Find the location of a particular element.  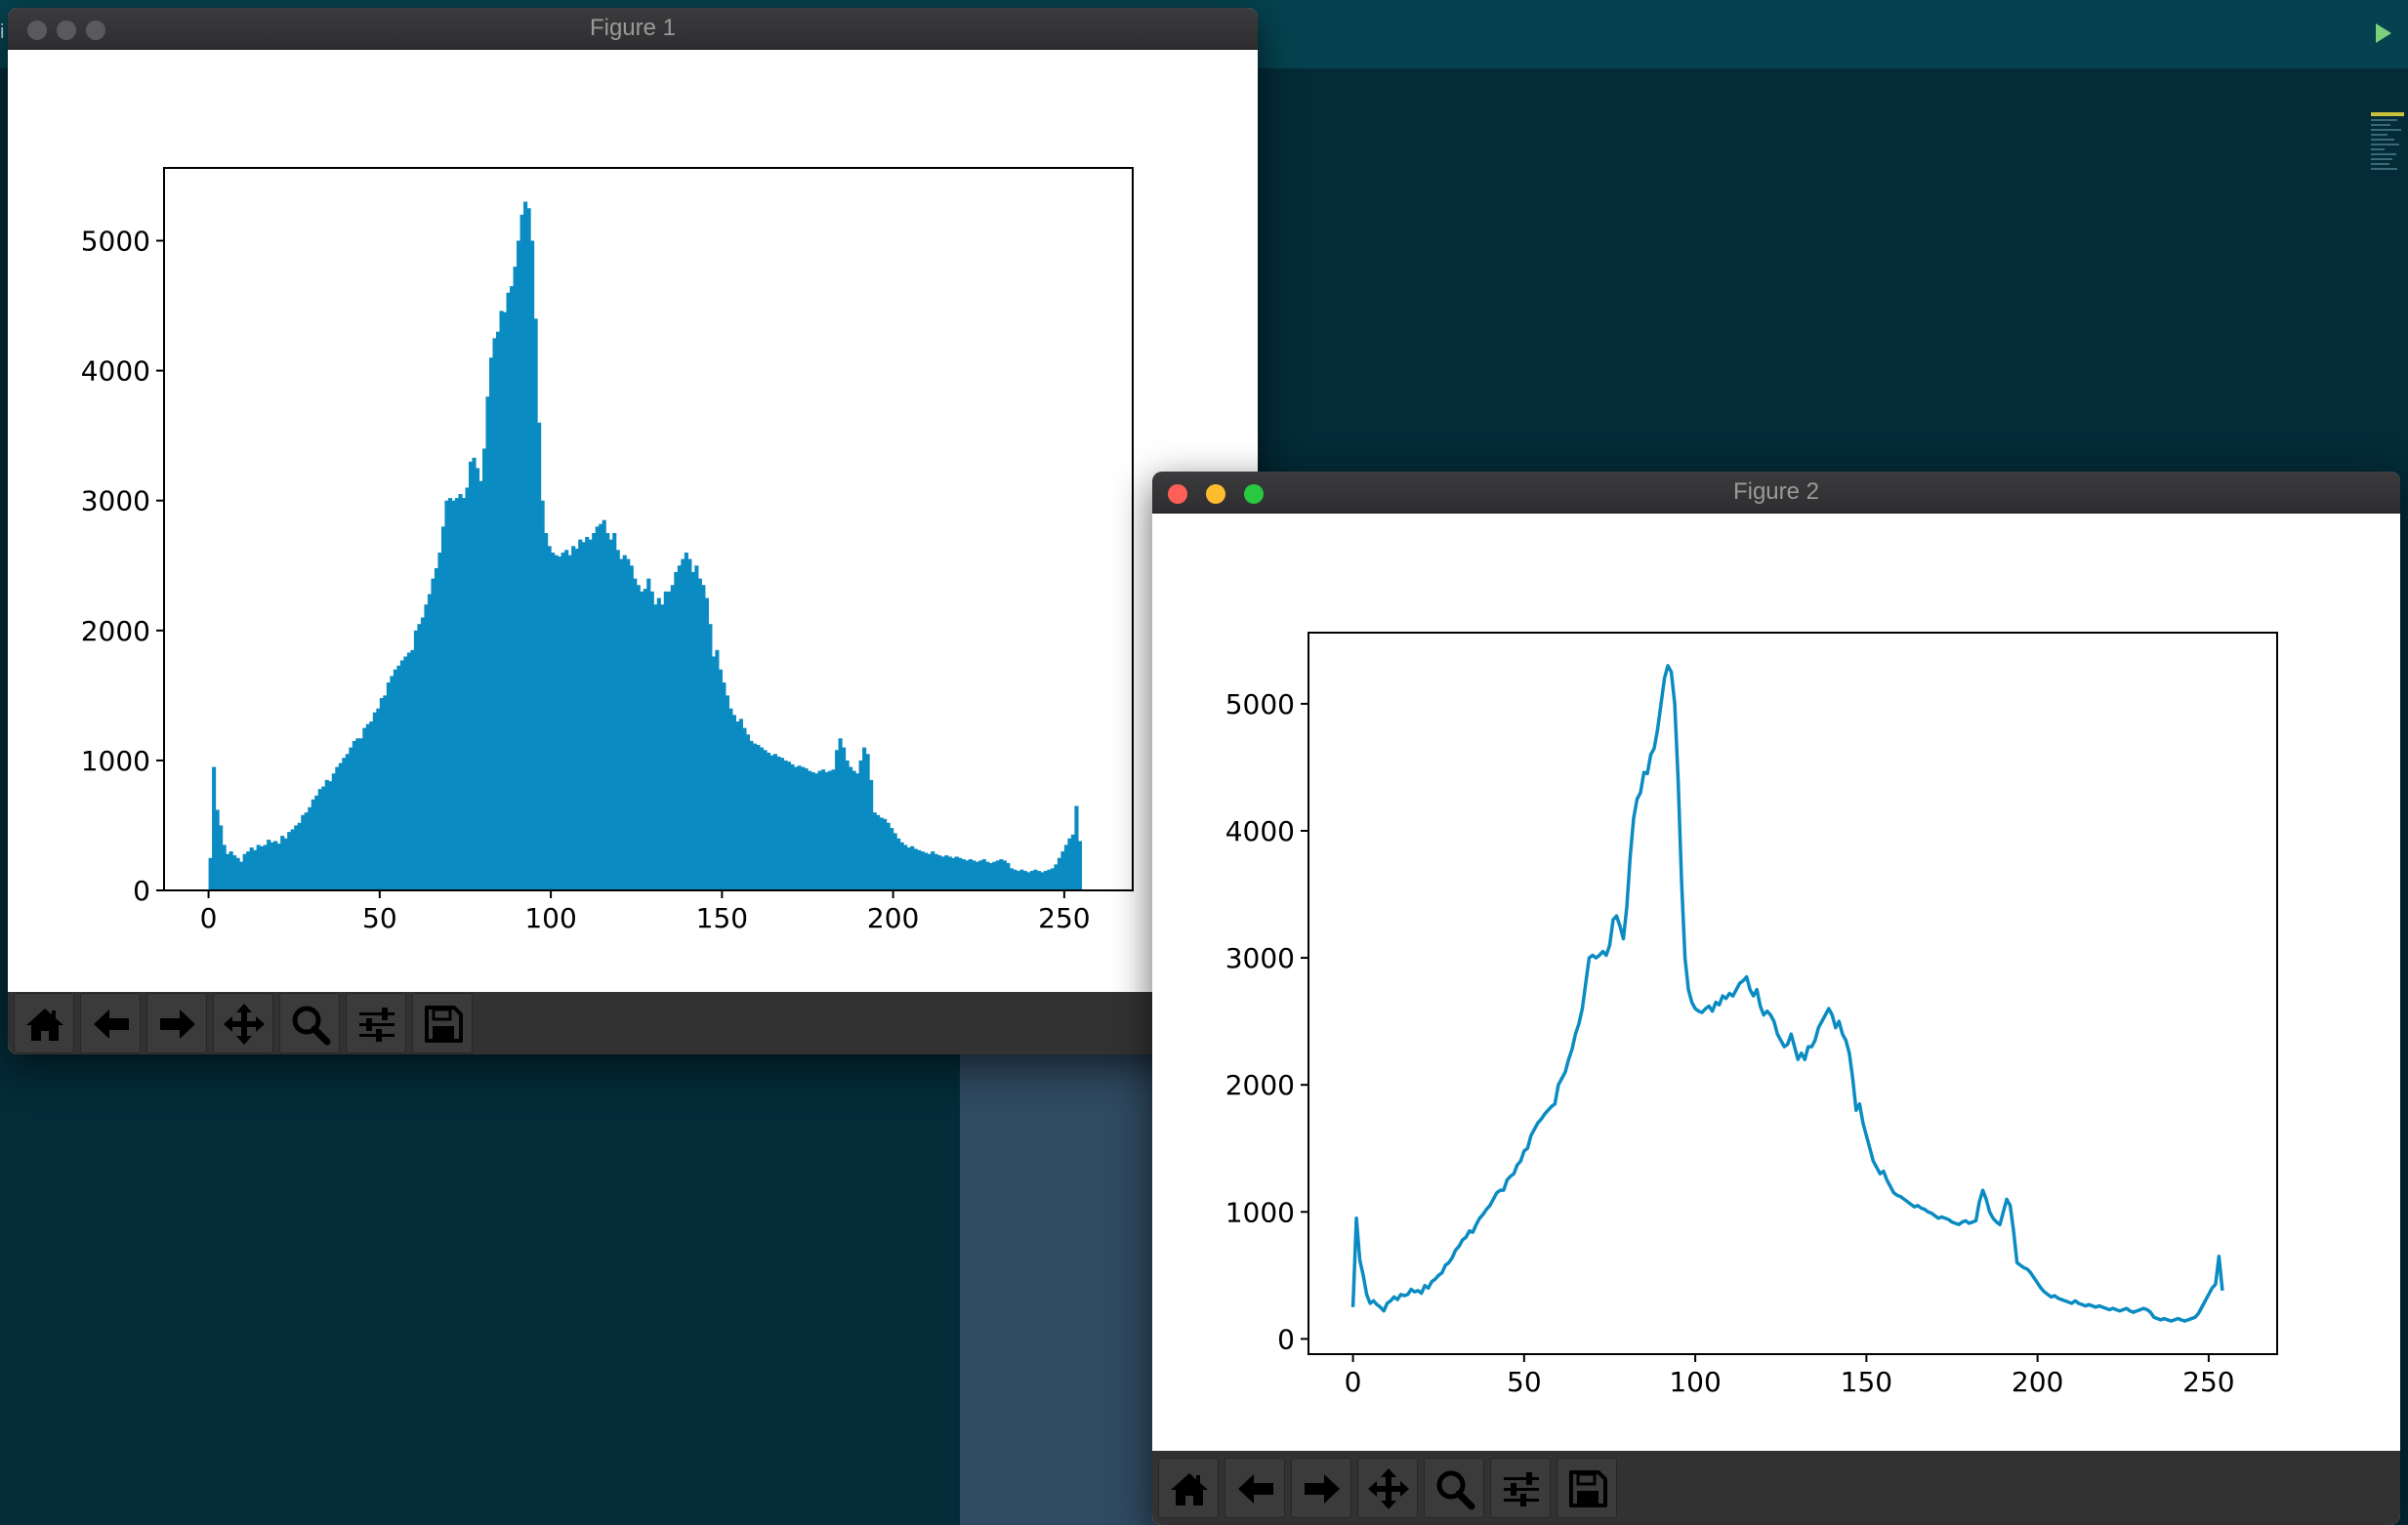

y-tick-label: 4000 is located at coordinates (1260, 831).